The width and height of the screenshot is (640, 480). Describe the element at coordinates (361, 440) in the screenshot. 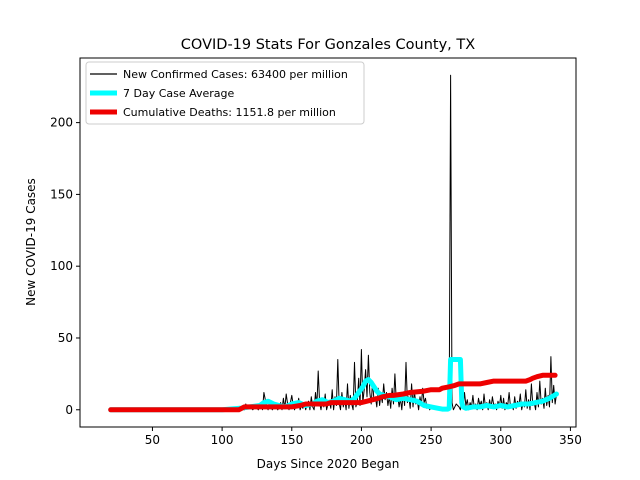

I see `x-tick-label: 200` at that location.